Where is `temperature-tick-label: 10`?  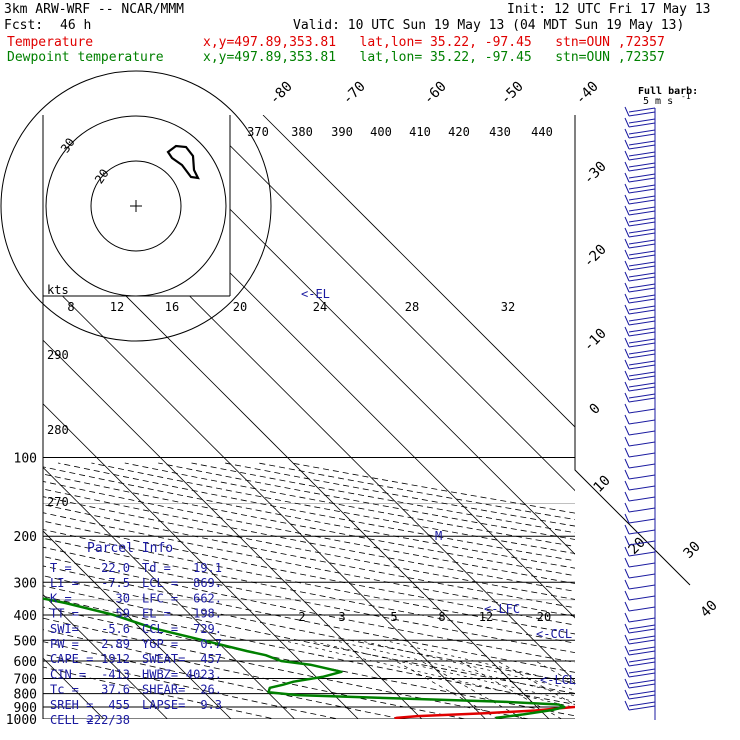
temperature-tick-label: 10 is located at coordinates (602, 484).